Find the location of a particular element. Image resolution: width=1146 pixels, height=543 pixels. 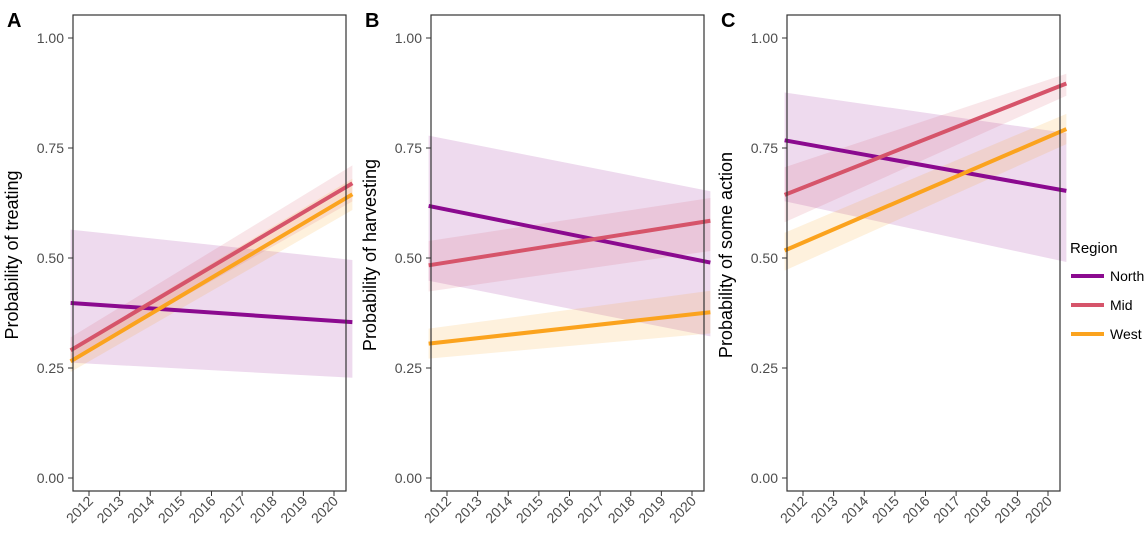

y-axis-title: Probability of some action is located at coordinates (726, 255).